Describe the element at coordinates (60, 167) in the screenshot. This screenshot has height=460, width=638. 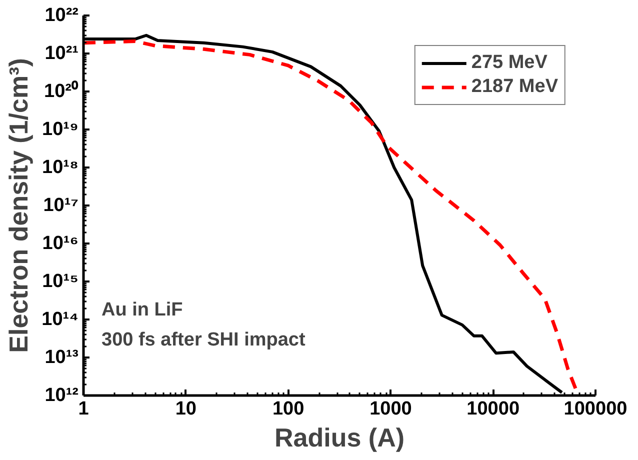
I see `y-tick-label: 10¹⁸` at that location.